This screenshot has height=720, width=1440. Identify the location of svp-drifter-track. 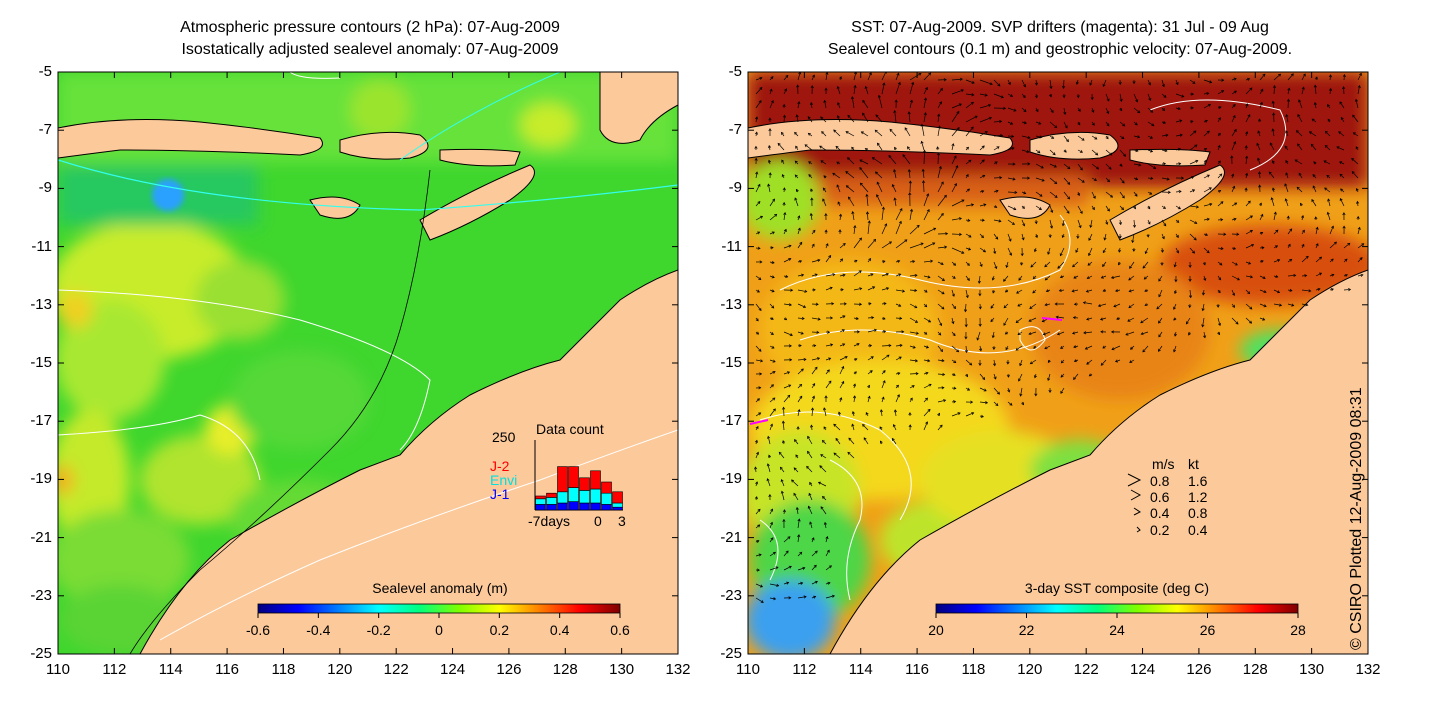
(759, 422).